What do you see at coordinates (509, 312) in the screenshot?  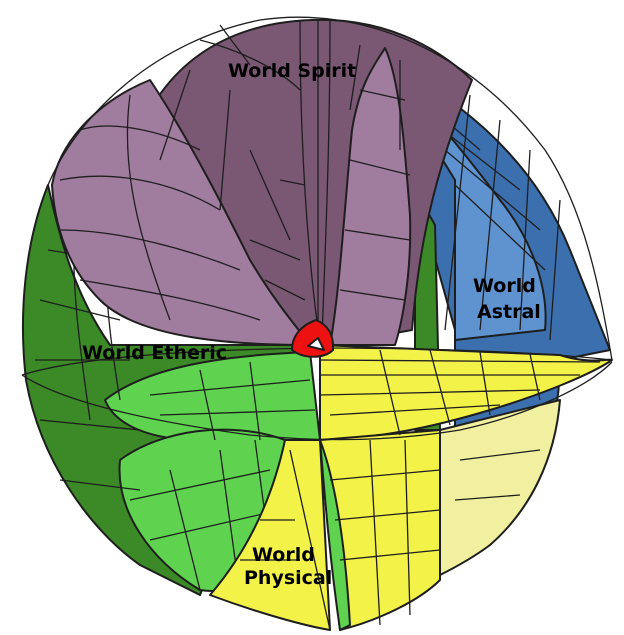 I see `label-world-astral-line2: Astral` at bounding box center [509, 312].